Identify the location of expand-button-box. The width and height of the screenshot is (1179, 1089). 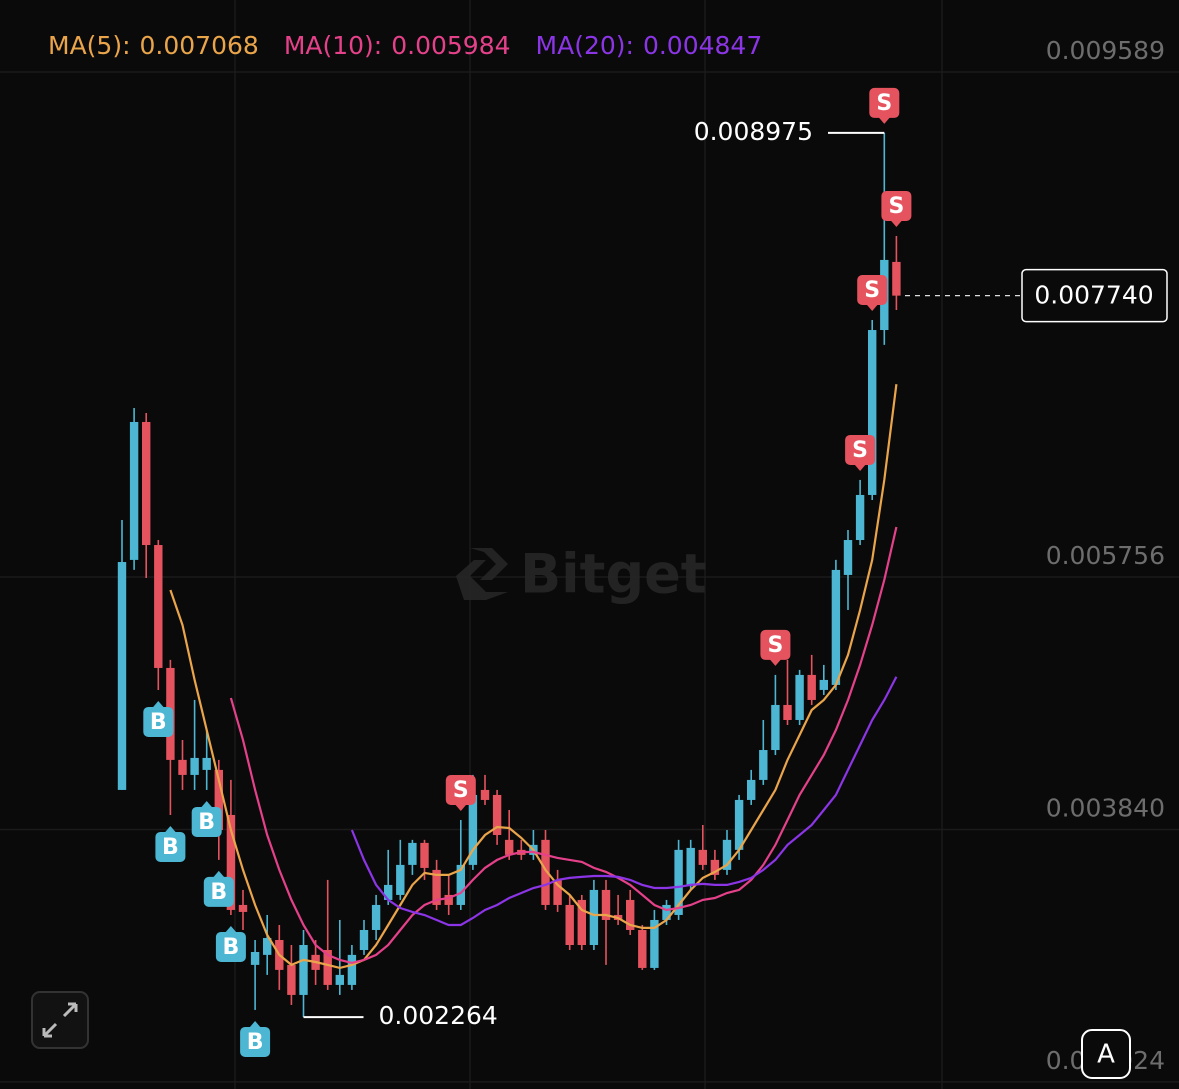
(60, 1020).